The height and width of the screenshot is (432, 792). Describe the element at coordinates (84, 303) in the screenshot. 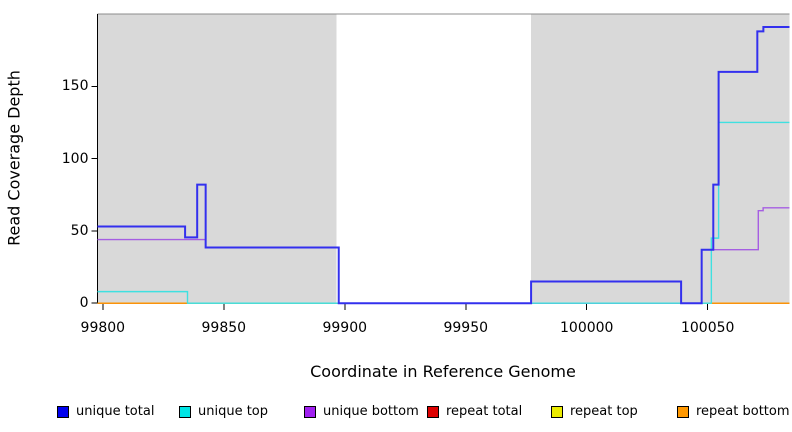

I see `y-tick-label: 0` at that location.